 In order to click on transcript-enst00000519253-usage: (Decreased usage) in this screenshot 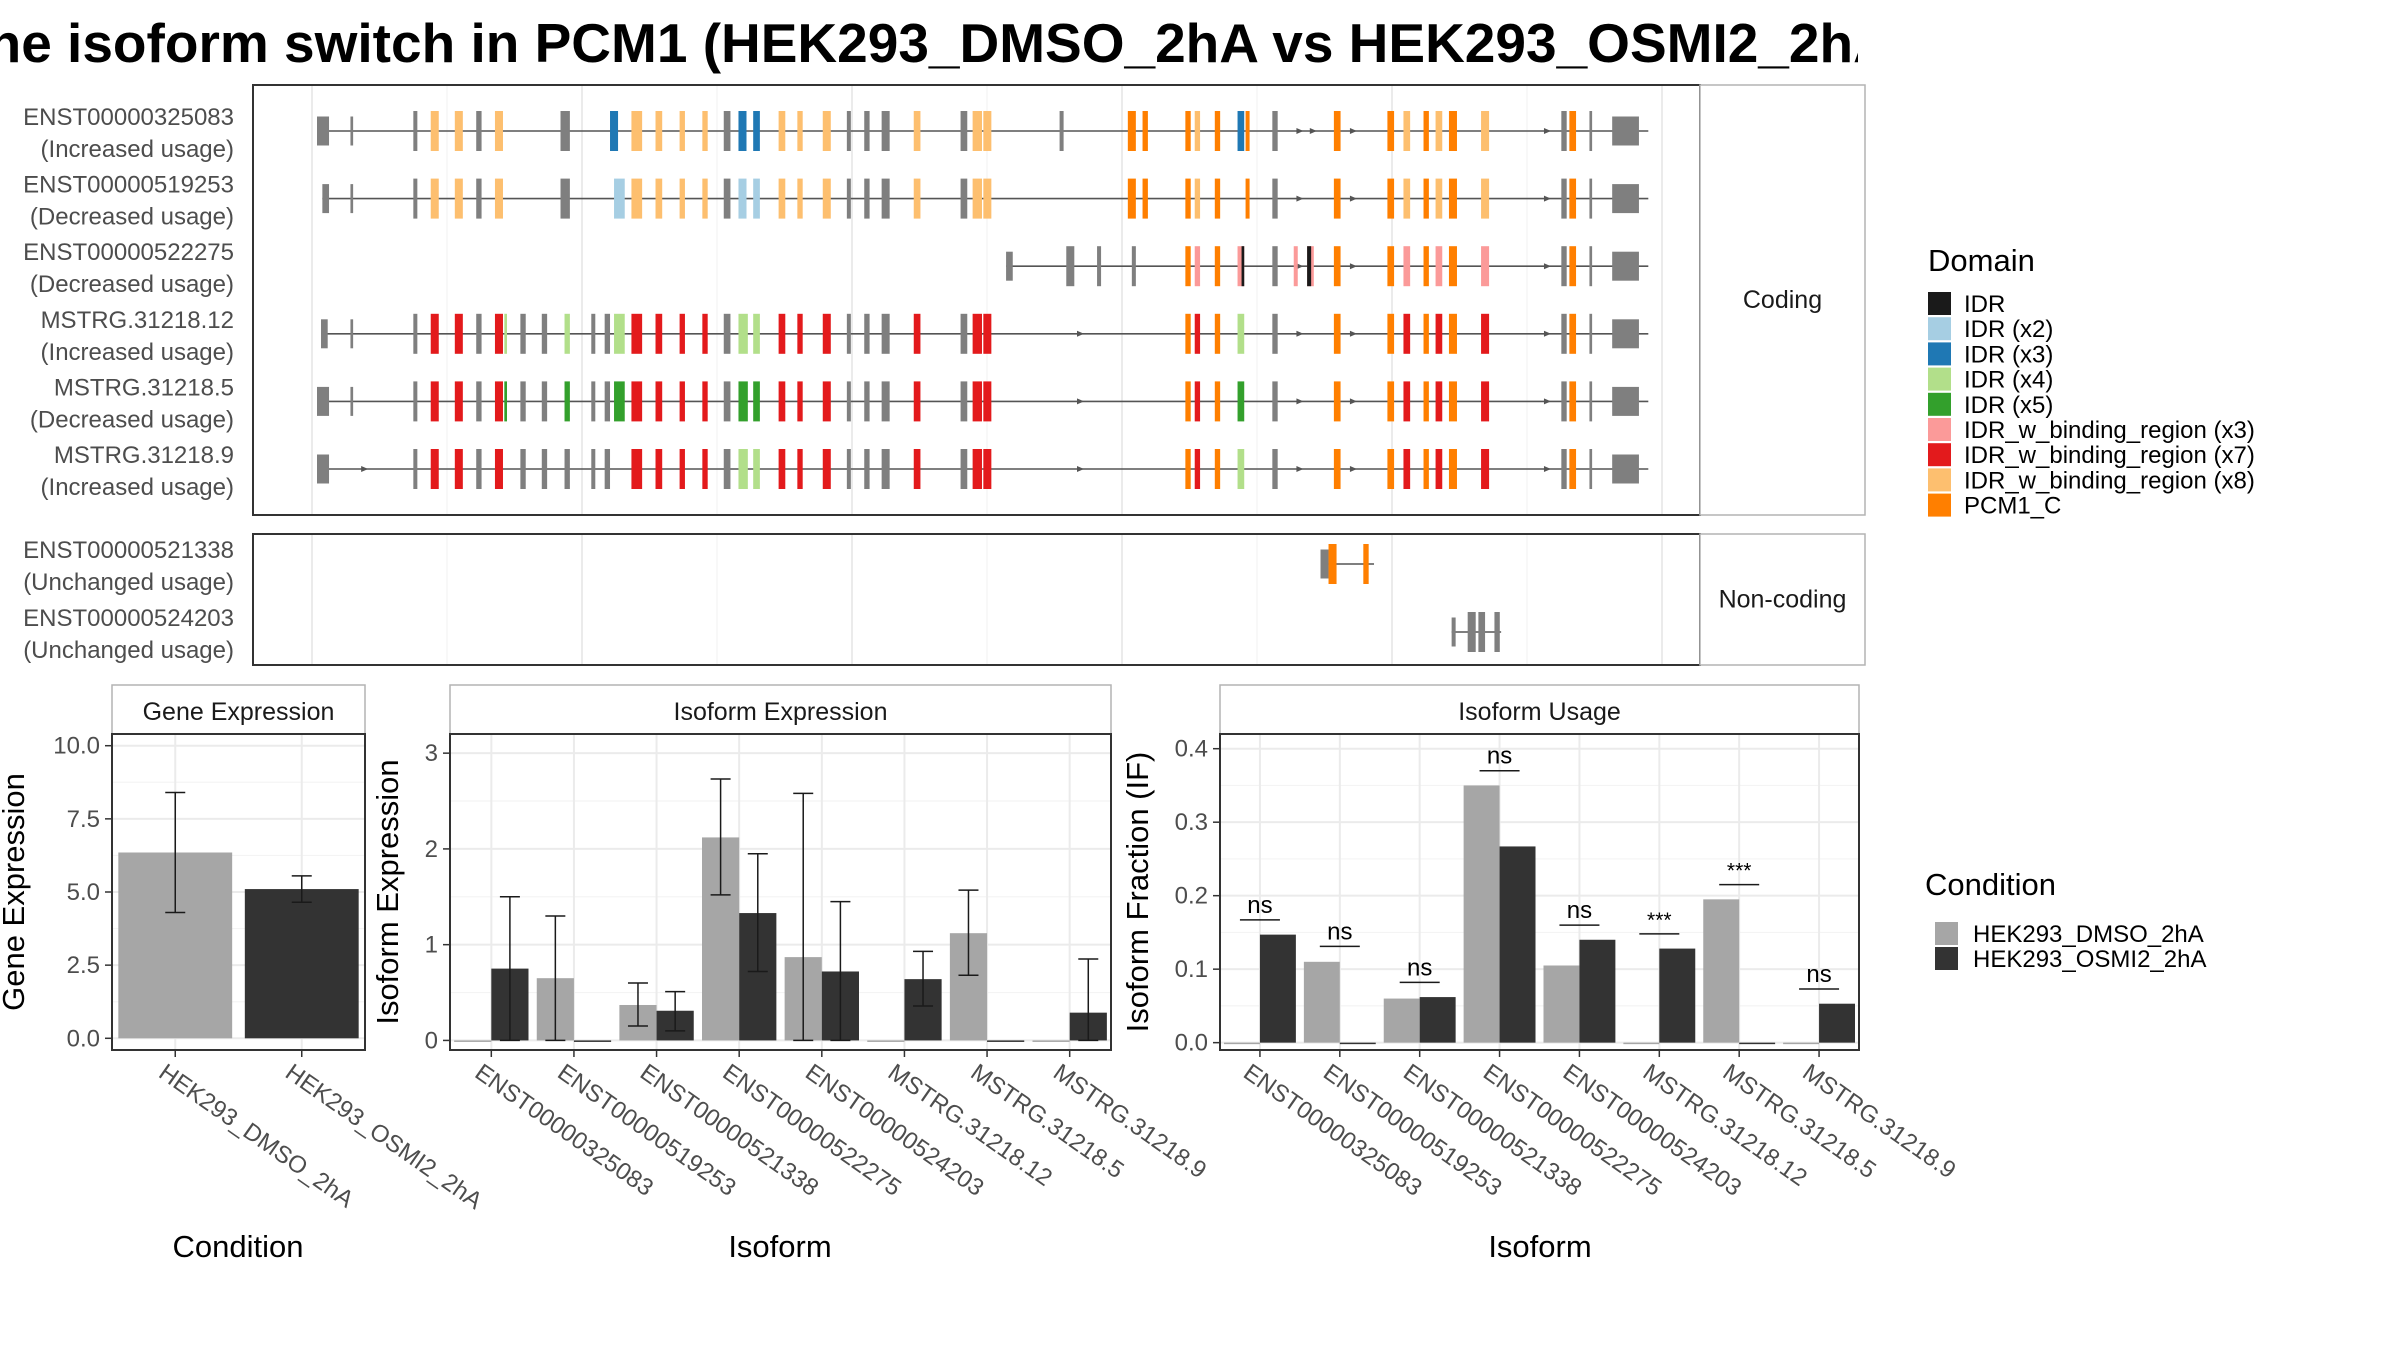, I will do `click(132, 217)`.